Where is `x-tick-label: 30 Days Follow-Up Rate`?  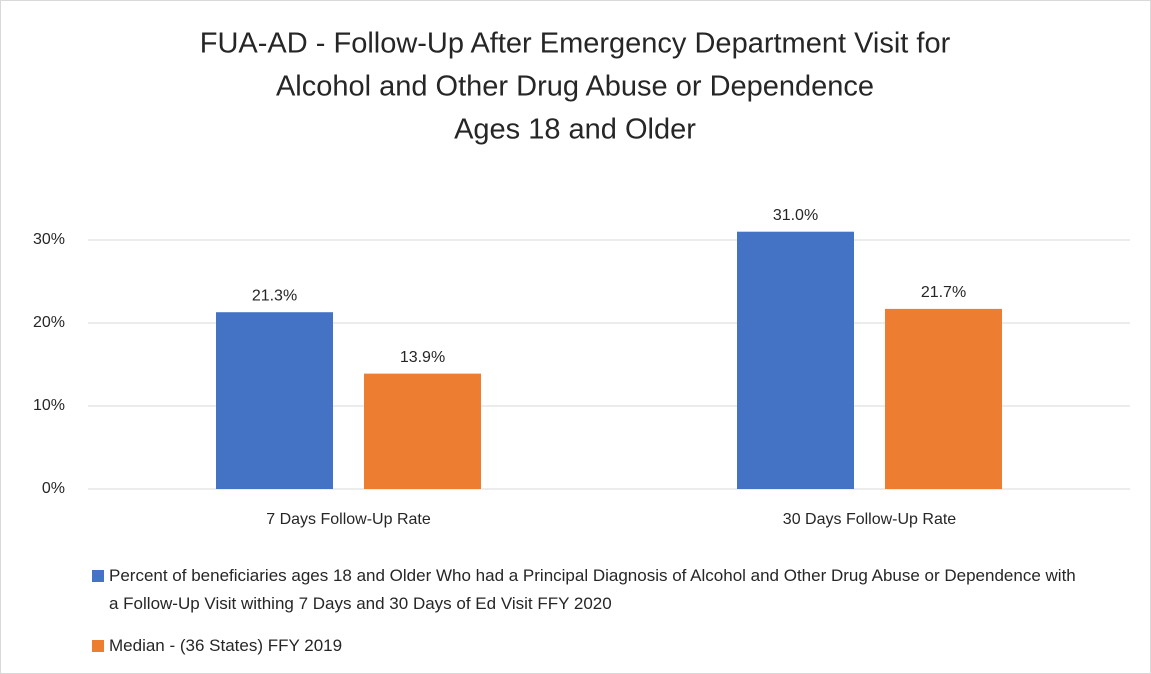 x-tick-label: 30 Days Follow-Up Rate is located at coordinates (870, 519).